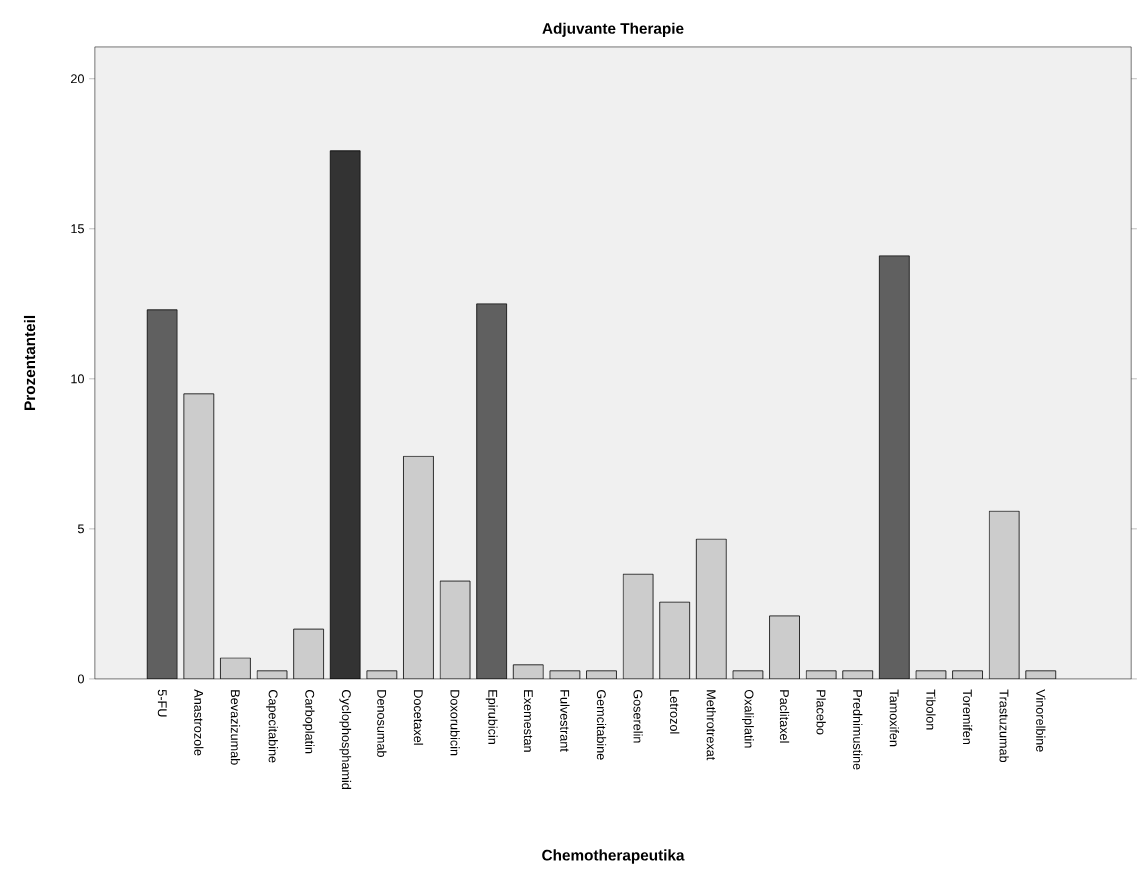  What do you see at coordinates (613, 30) in the screenshot?
I see `chart-title: Adjuvante Therapie` at bounding box center [613, 30].